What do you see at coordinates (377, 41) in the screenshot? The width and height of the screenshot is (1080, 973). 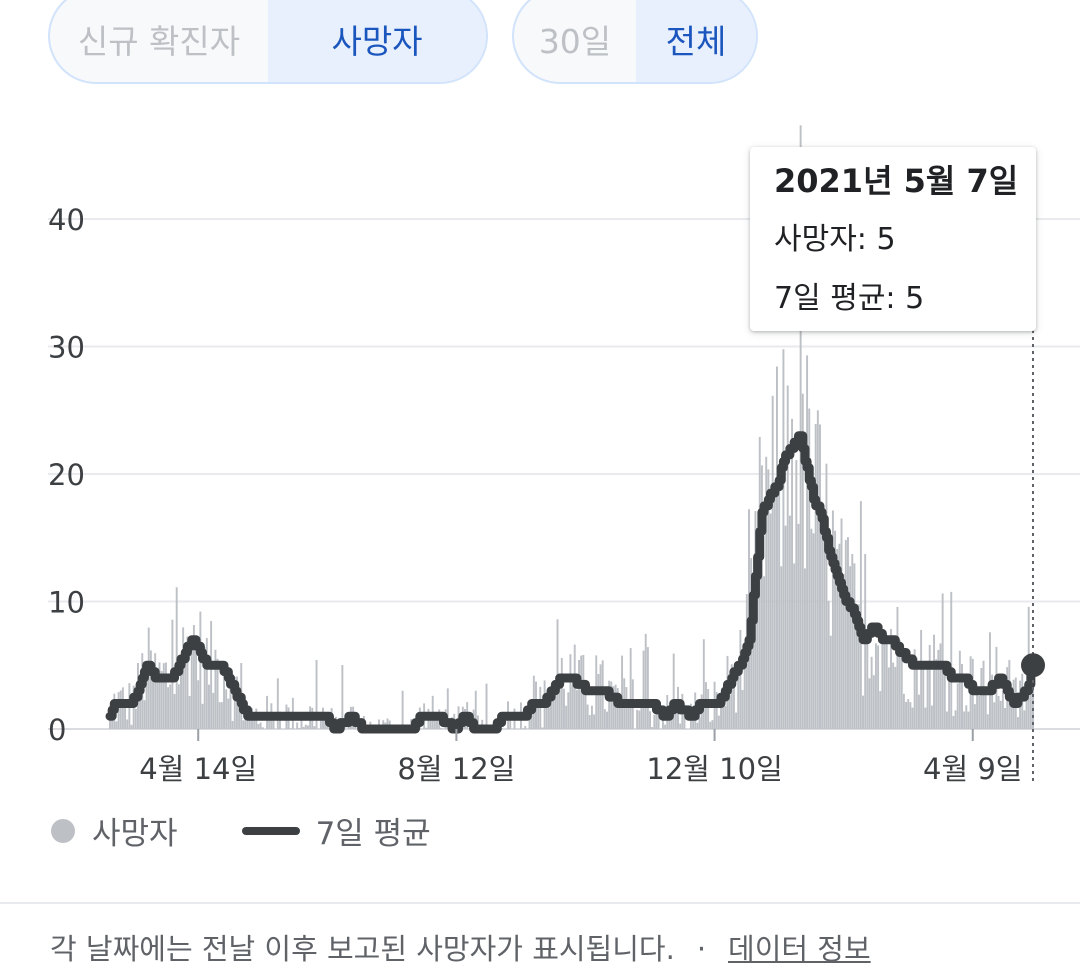 I see `toggle-deaths: 사망자` at bounding box center [377, 41].